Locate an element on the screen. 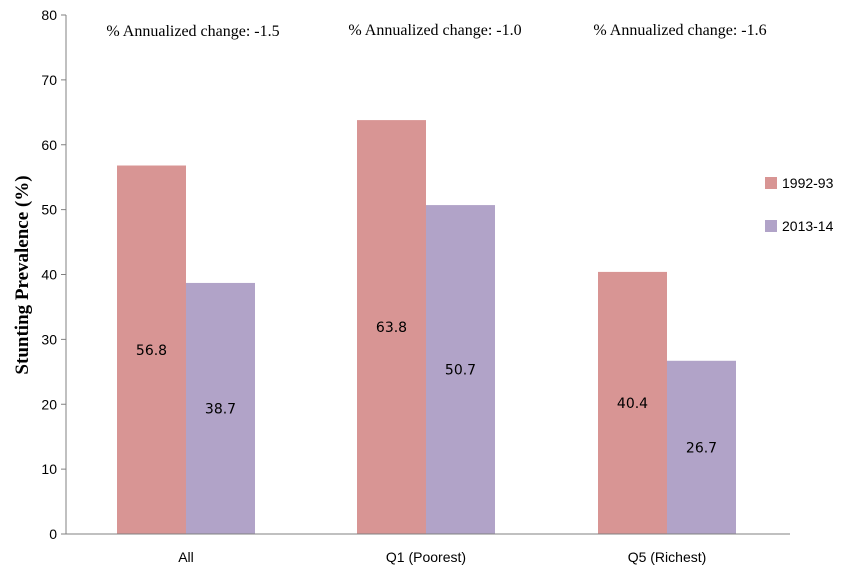 Image resolution: width=841 pixels, height=566 pixels. y-axis-ticks: 0 10 20 30 40 50 60 70 80 is located at coordinates (53, 274).